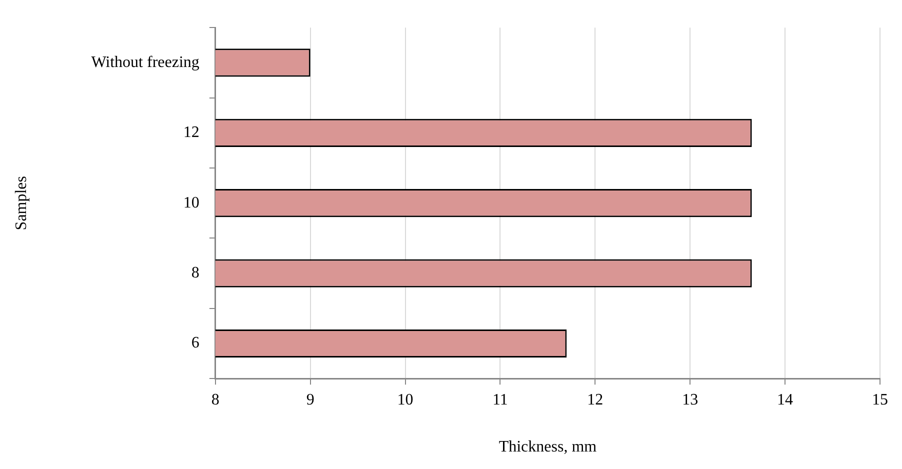  I want to click on y-tick-label: 12, so click(191, 133).